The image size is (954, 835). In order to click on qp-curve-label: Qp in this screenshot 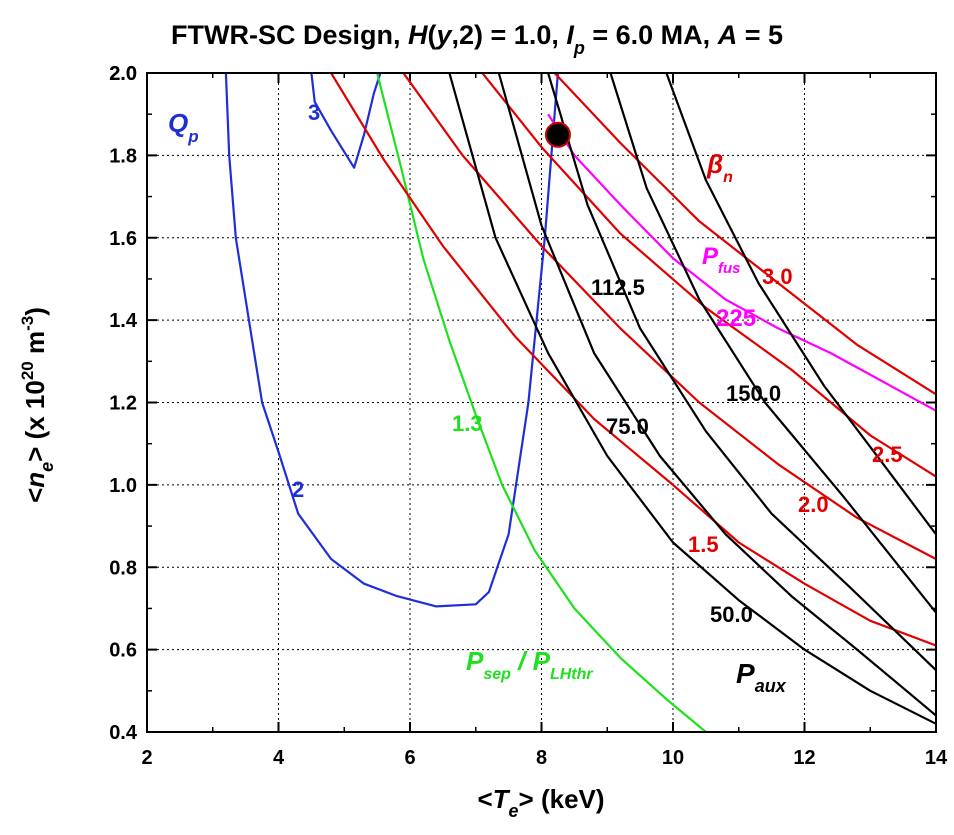, I will do `click(183, 127)`.